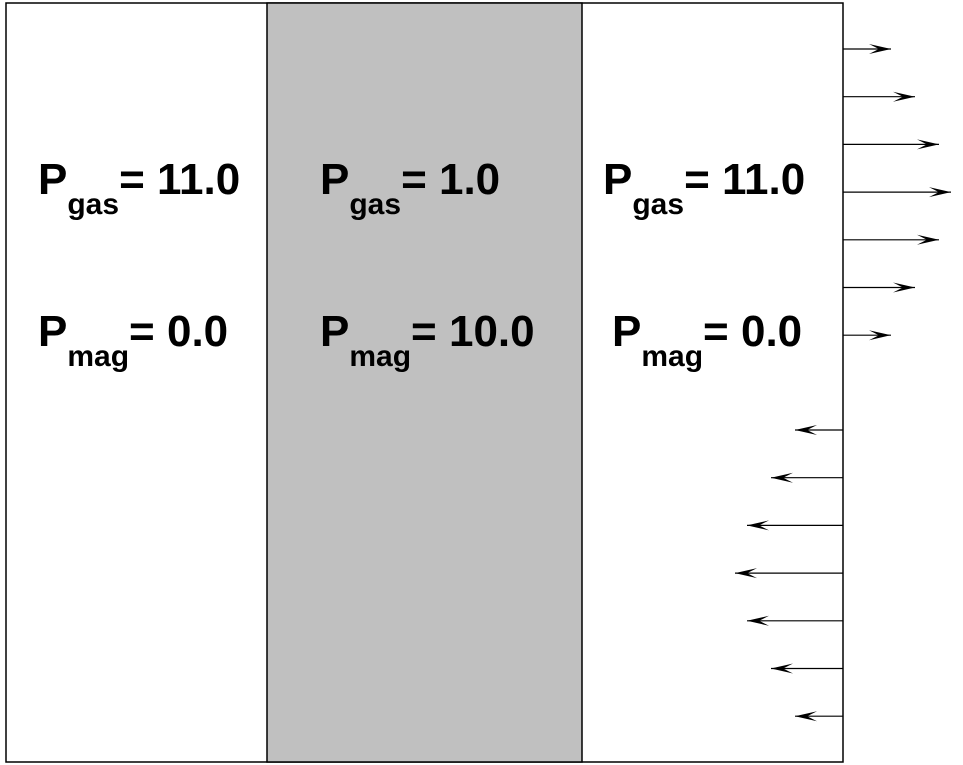 This screenshot has width=963, height=765. What do you see at coordinates (427, 340) in the screenshot?
I see `middle-mag-pressure-label: Pmag= 10.0` at bounding box center [427, 340].